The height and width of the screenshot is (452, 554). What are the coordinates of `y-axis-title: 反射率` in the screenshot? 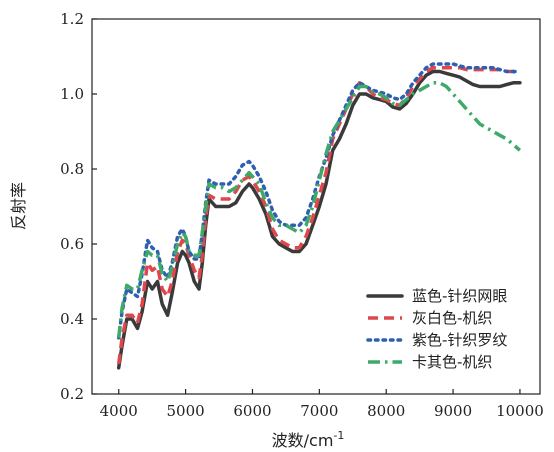 It's located at (18, 206).